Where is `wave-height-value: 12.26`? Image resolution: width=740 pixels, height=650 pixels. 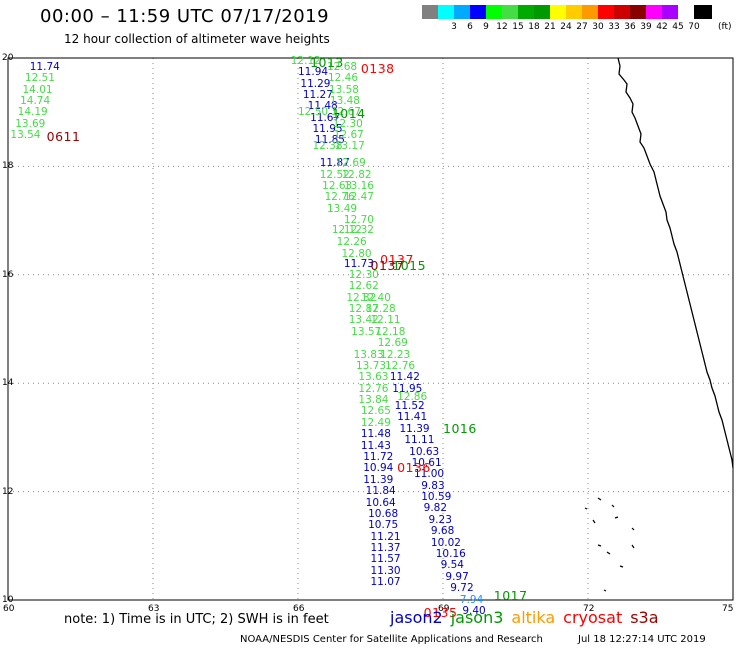 wave-height-value: 12.26 is located at coordinates (351, 242).